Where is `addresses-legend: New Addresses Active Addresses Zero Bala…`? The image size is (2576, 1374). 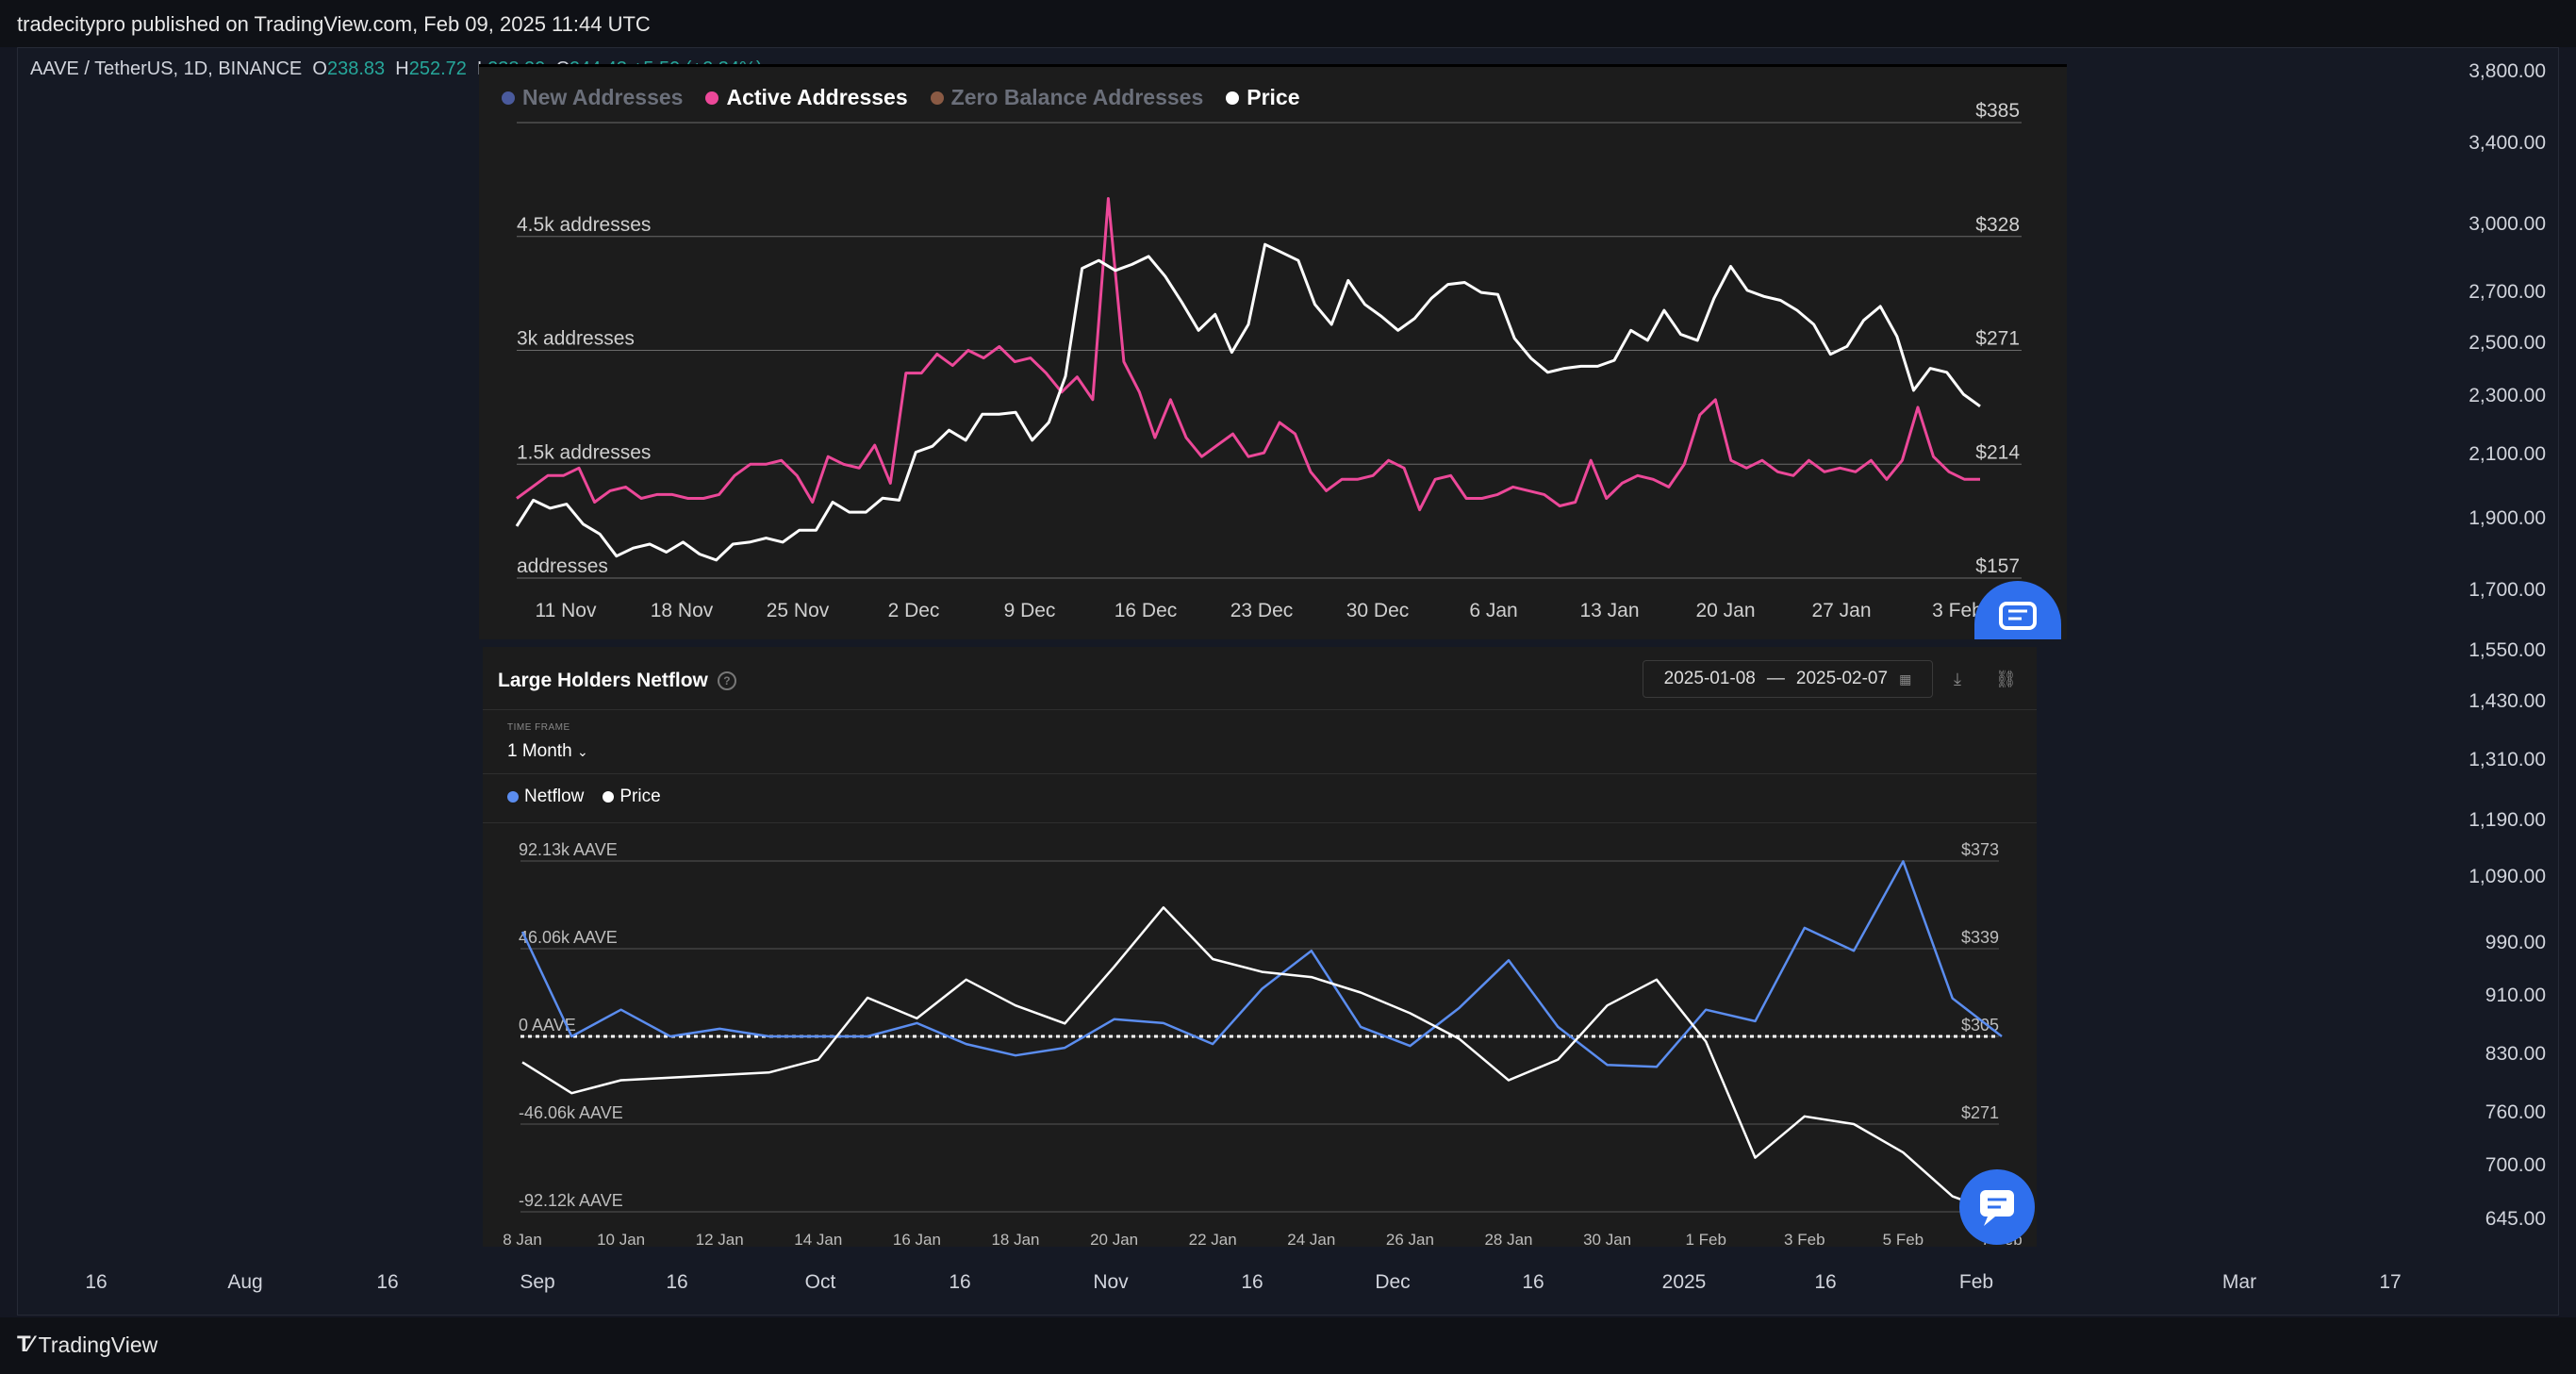 addresses-legend: New Addresses Active Addresses Zero Bala… is located at coordinates (901, 97).